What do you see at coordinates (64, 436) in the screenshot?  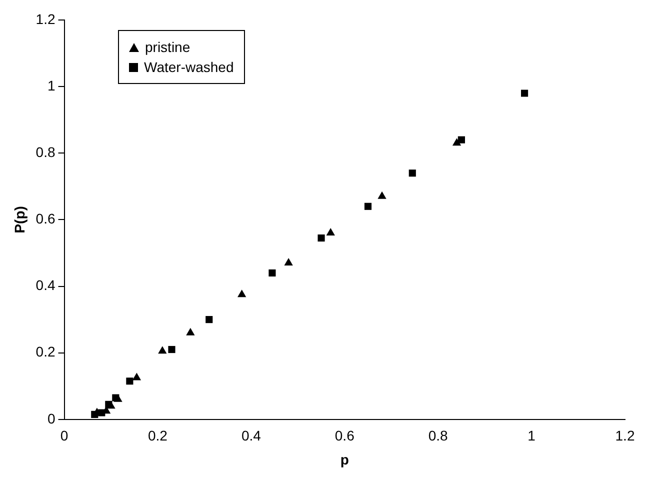 I see `x-tick-label: 0` at bounding box center [64, 436].